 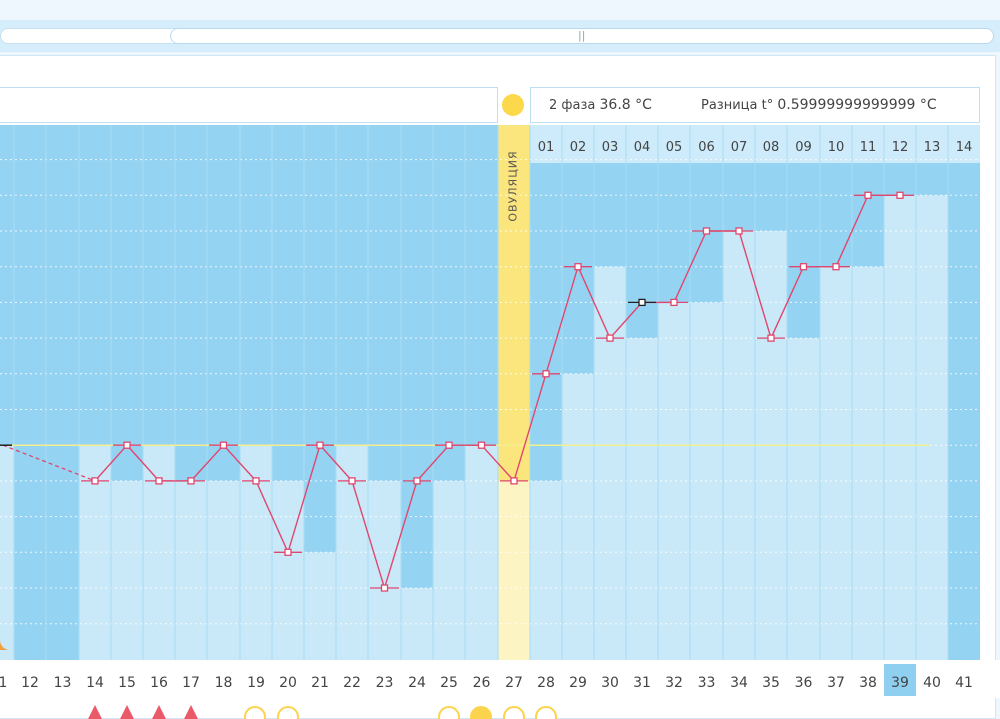 What do you see at coordinates (739, 683) in the screenshot?
I see `x-tick-label: 34` at bounding box center [739, 683].